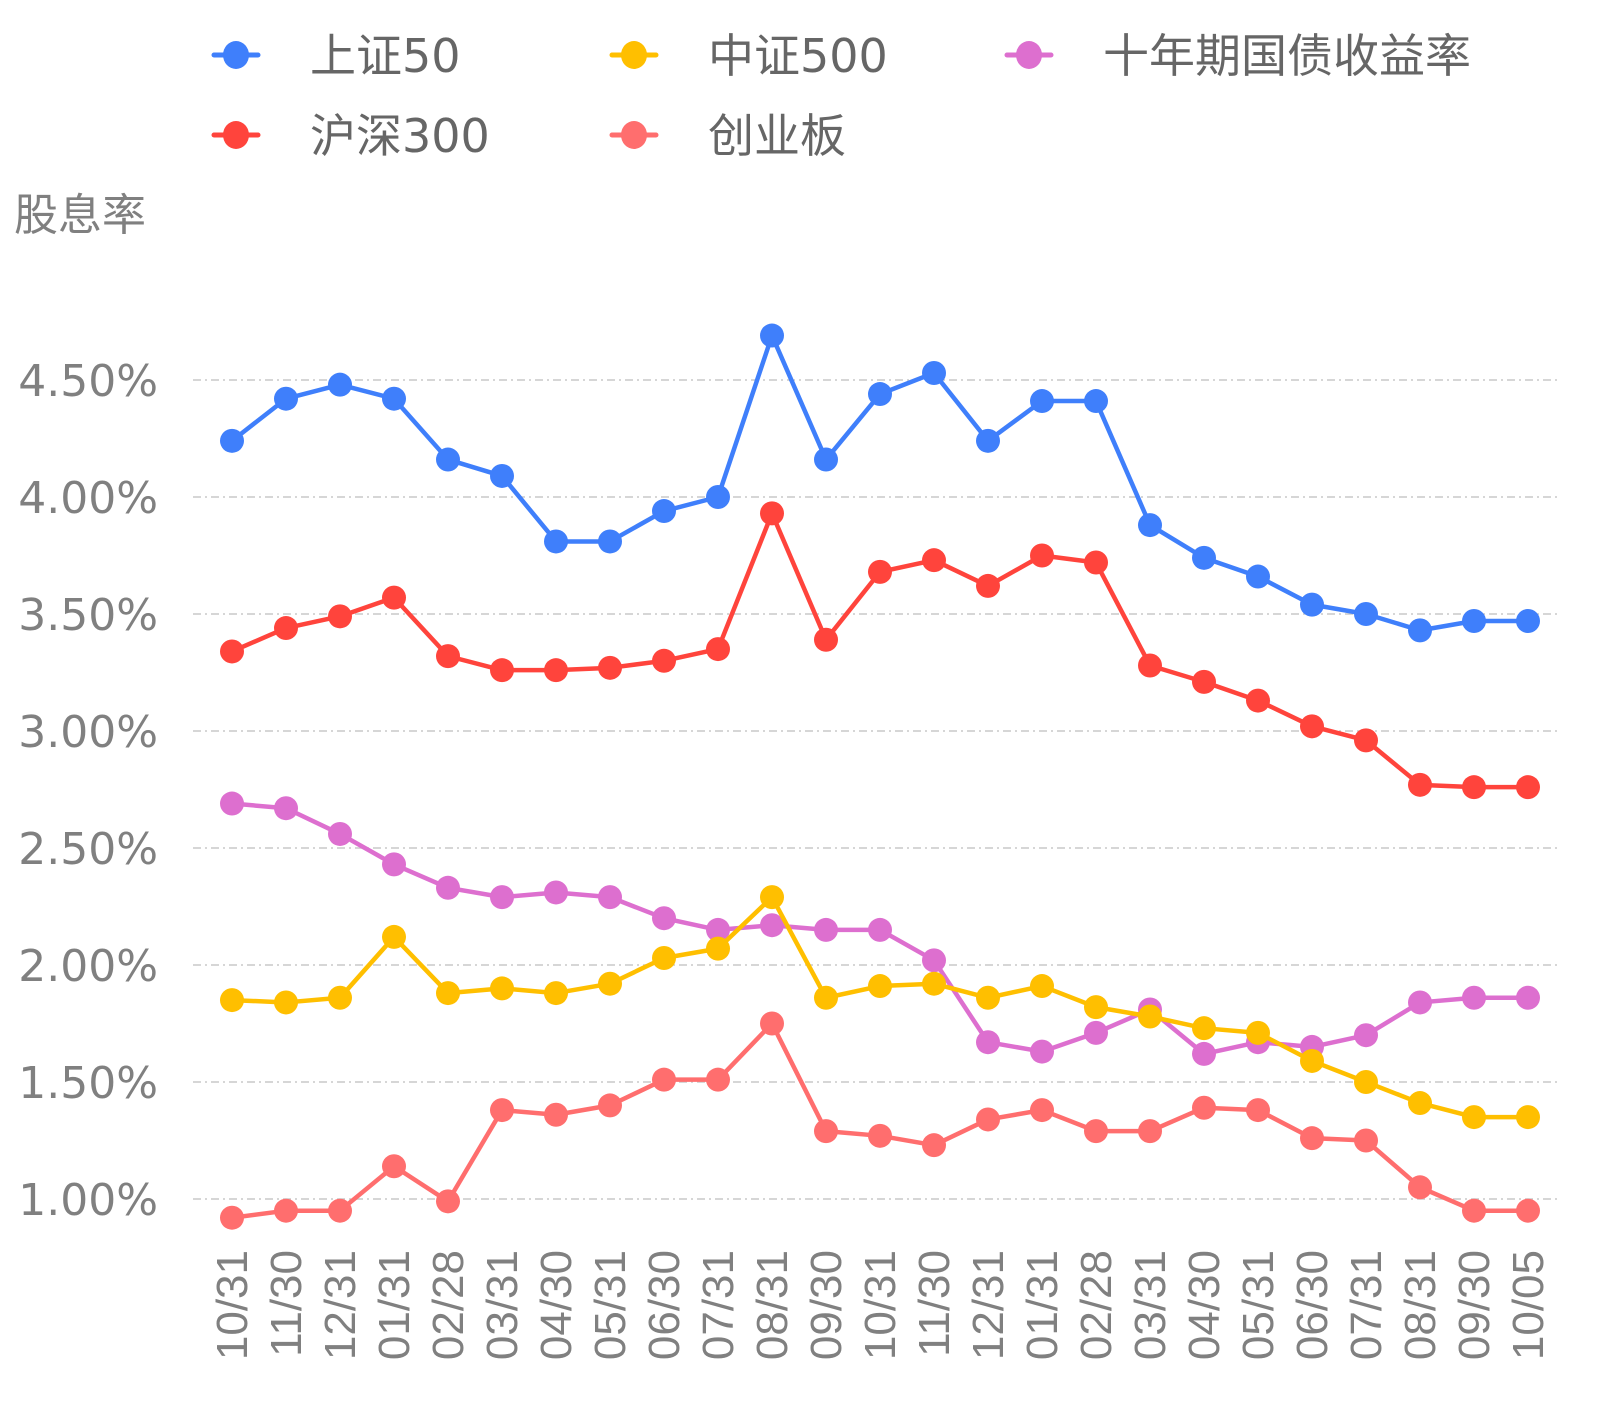 This screenshot has width=1618, height=1422. I want to click on y-tick-label: 3.50%, so click(88, 615).